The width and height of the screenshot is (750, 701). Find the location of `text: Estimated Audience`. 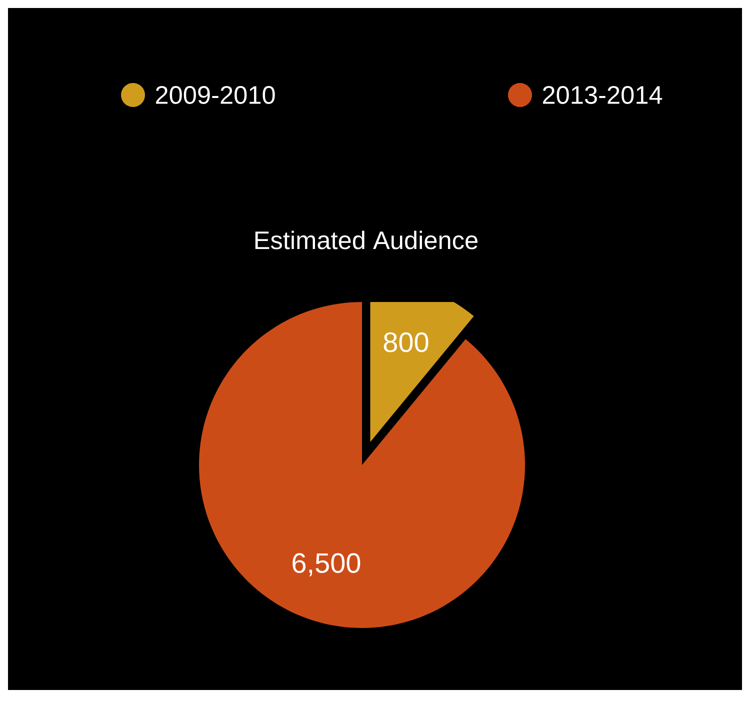

text: Estimated Audience is located at coordinates (366, 240).